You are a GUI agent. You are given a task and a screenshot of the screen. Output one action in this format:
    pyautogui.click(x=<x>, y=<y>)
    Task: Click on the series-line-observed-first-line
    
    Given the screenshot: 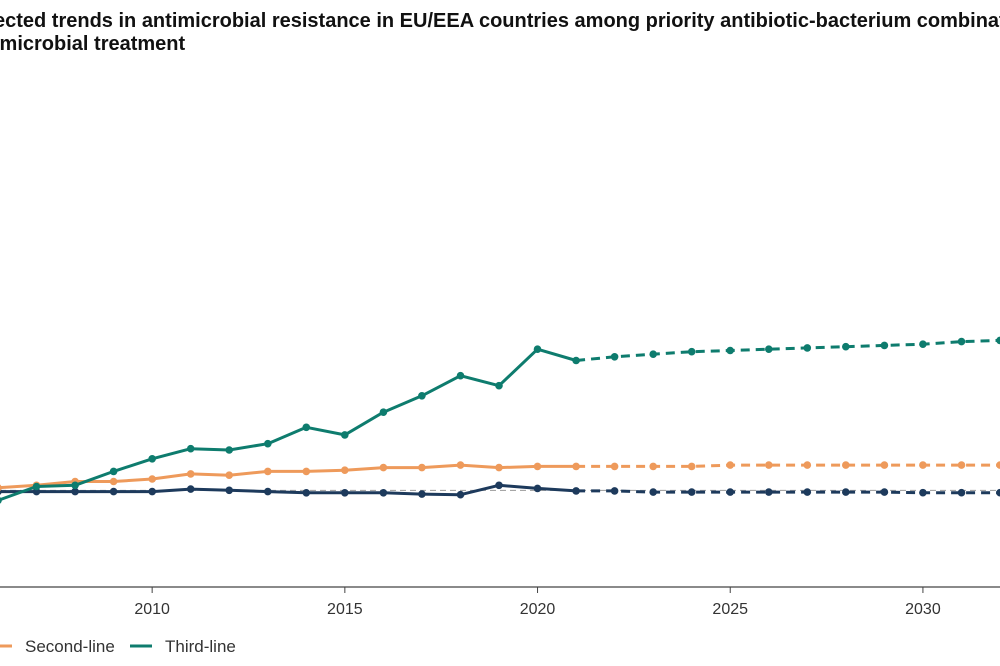 What is the action you would take?
    pyautogui.click(x=289, y=490)
    